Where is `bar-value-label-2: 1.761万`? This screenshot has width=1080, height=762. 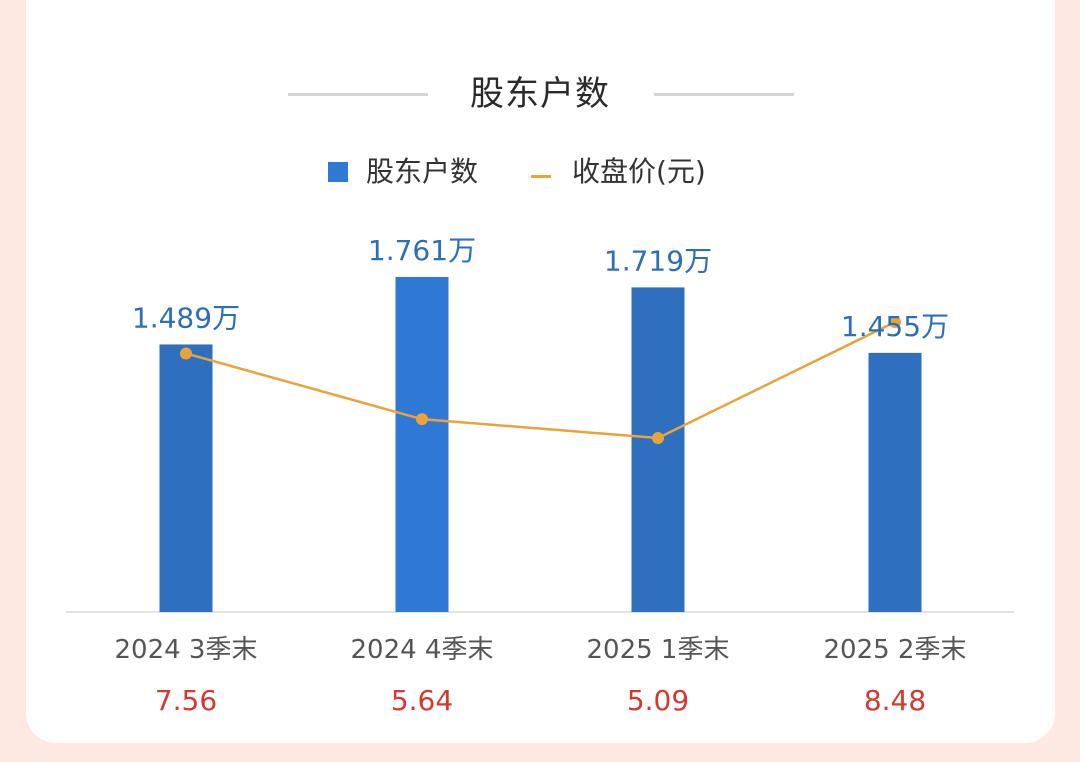 bar-value-label-2: 1.761万 is located at coordinates (422, 250).